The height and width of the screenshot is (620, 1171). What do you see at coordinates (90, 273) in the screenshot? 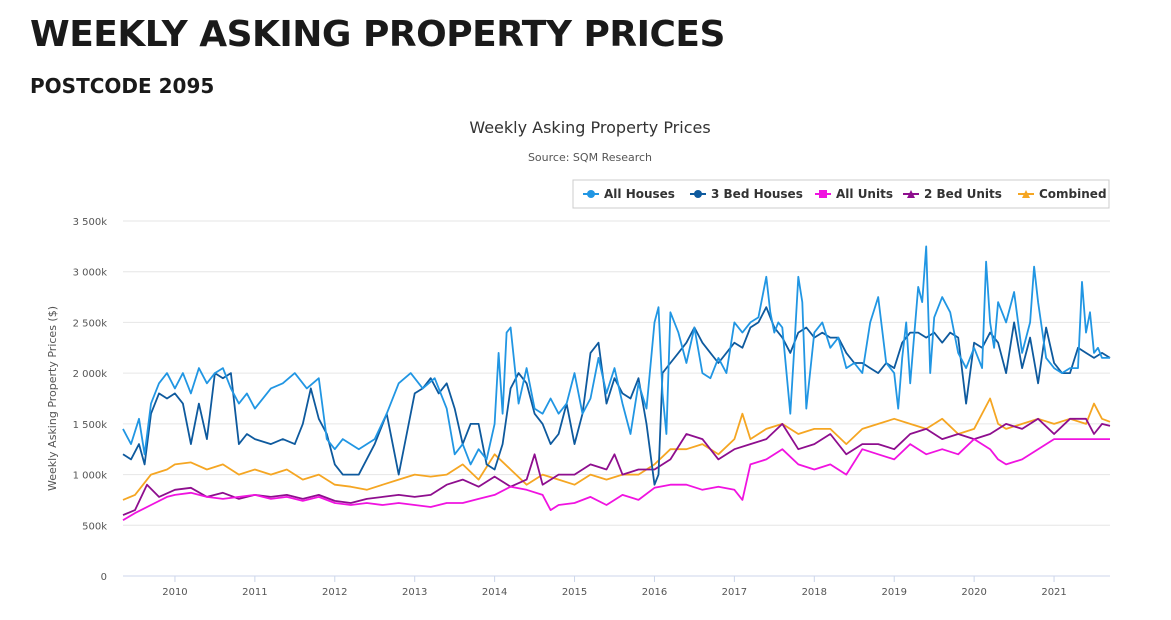
I see `y-tick-label: 3 000k` at bounding box center [90, 273].